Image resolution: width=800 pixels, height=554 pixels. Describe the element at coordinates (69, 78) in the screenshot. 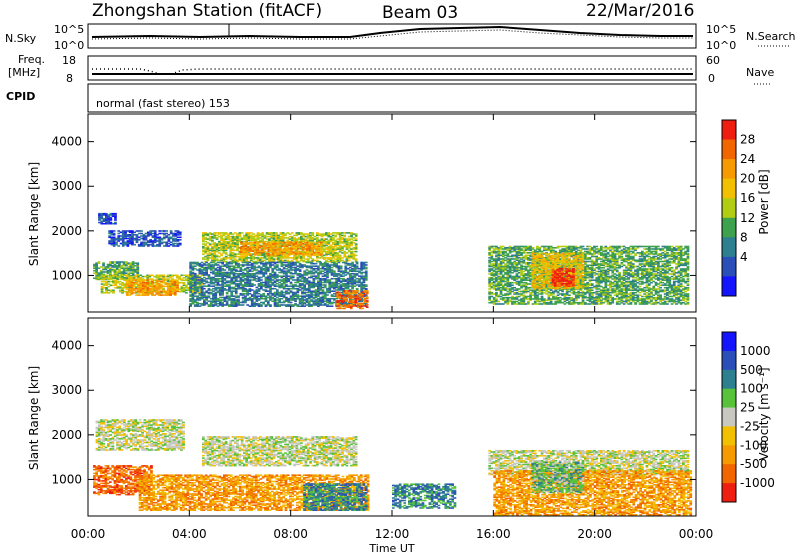

I see `freq-tick-low: 8` at that location.